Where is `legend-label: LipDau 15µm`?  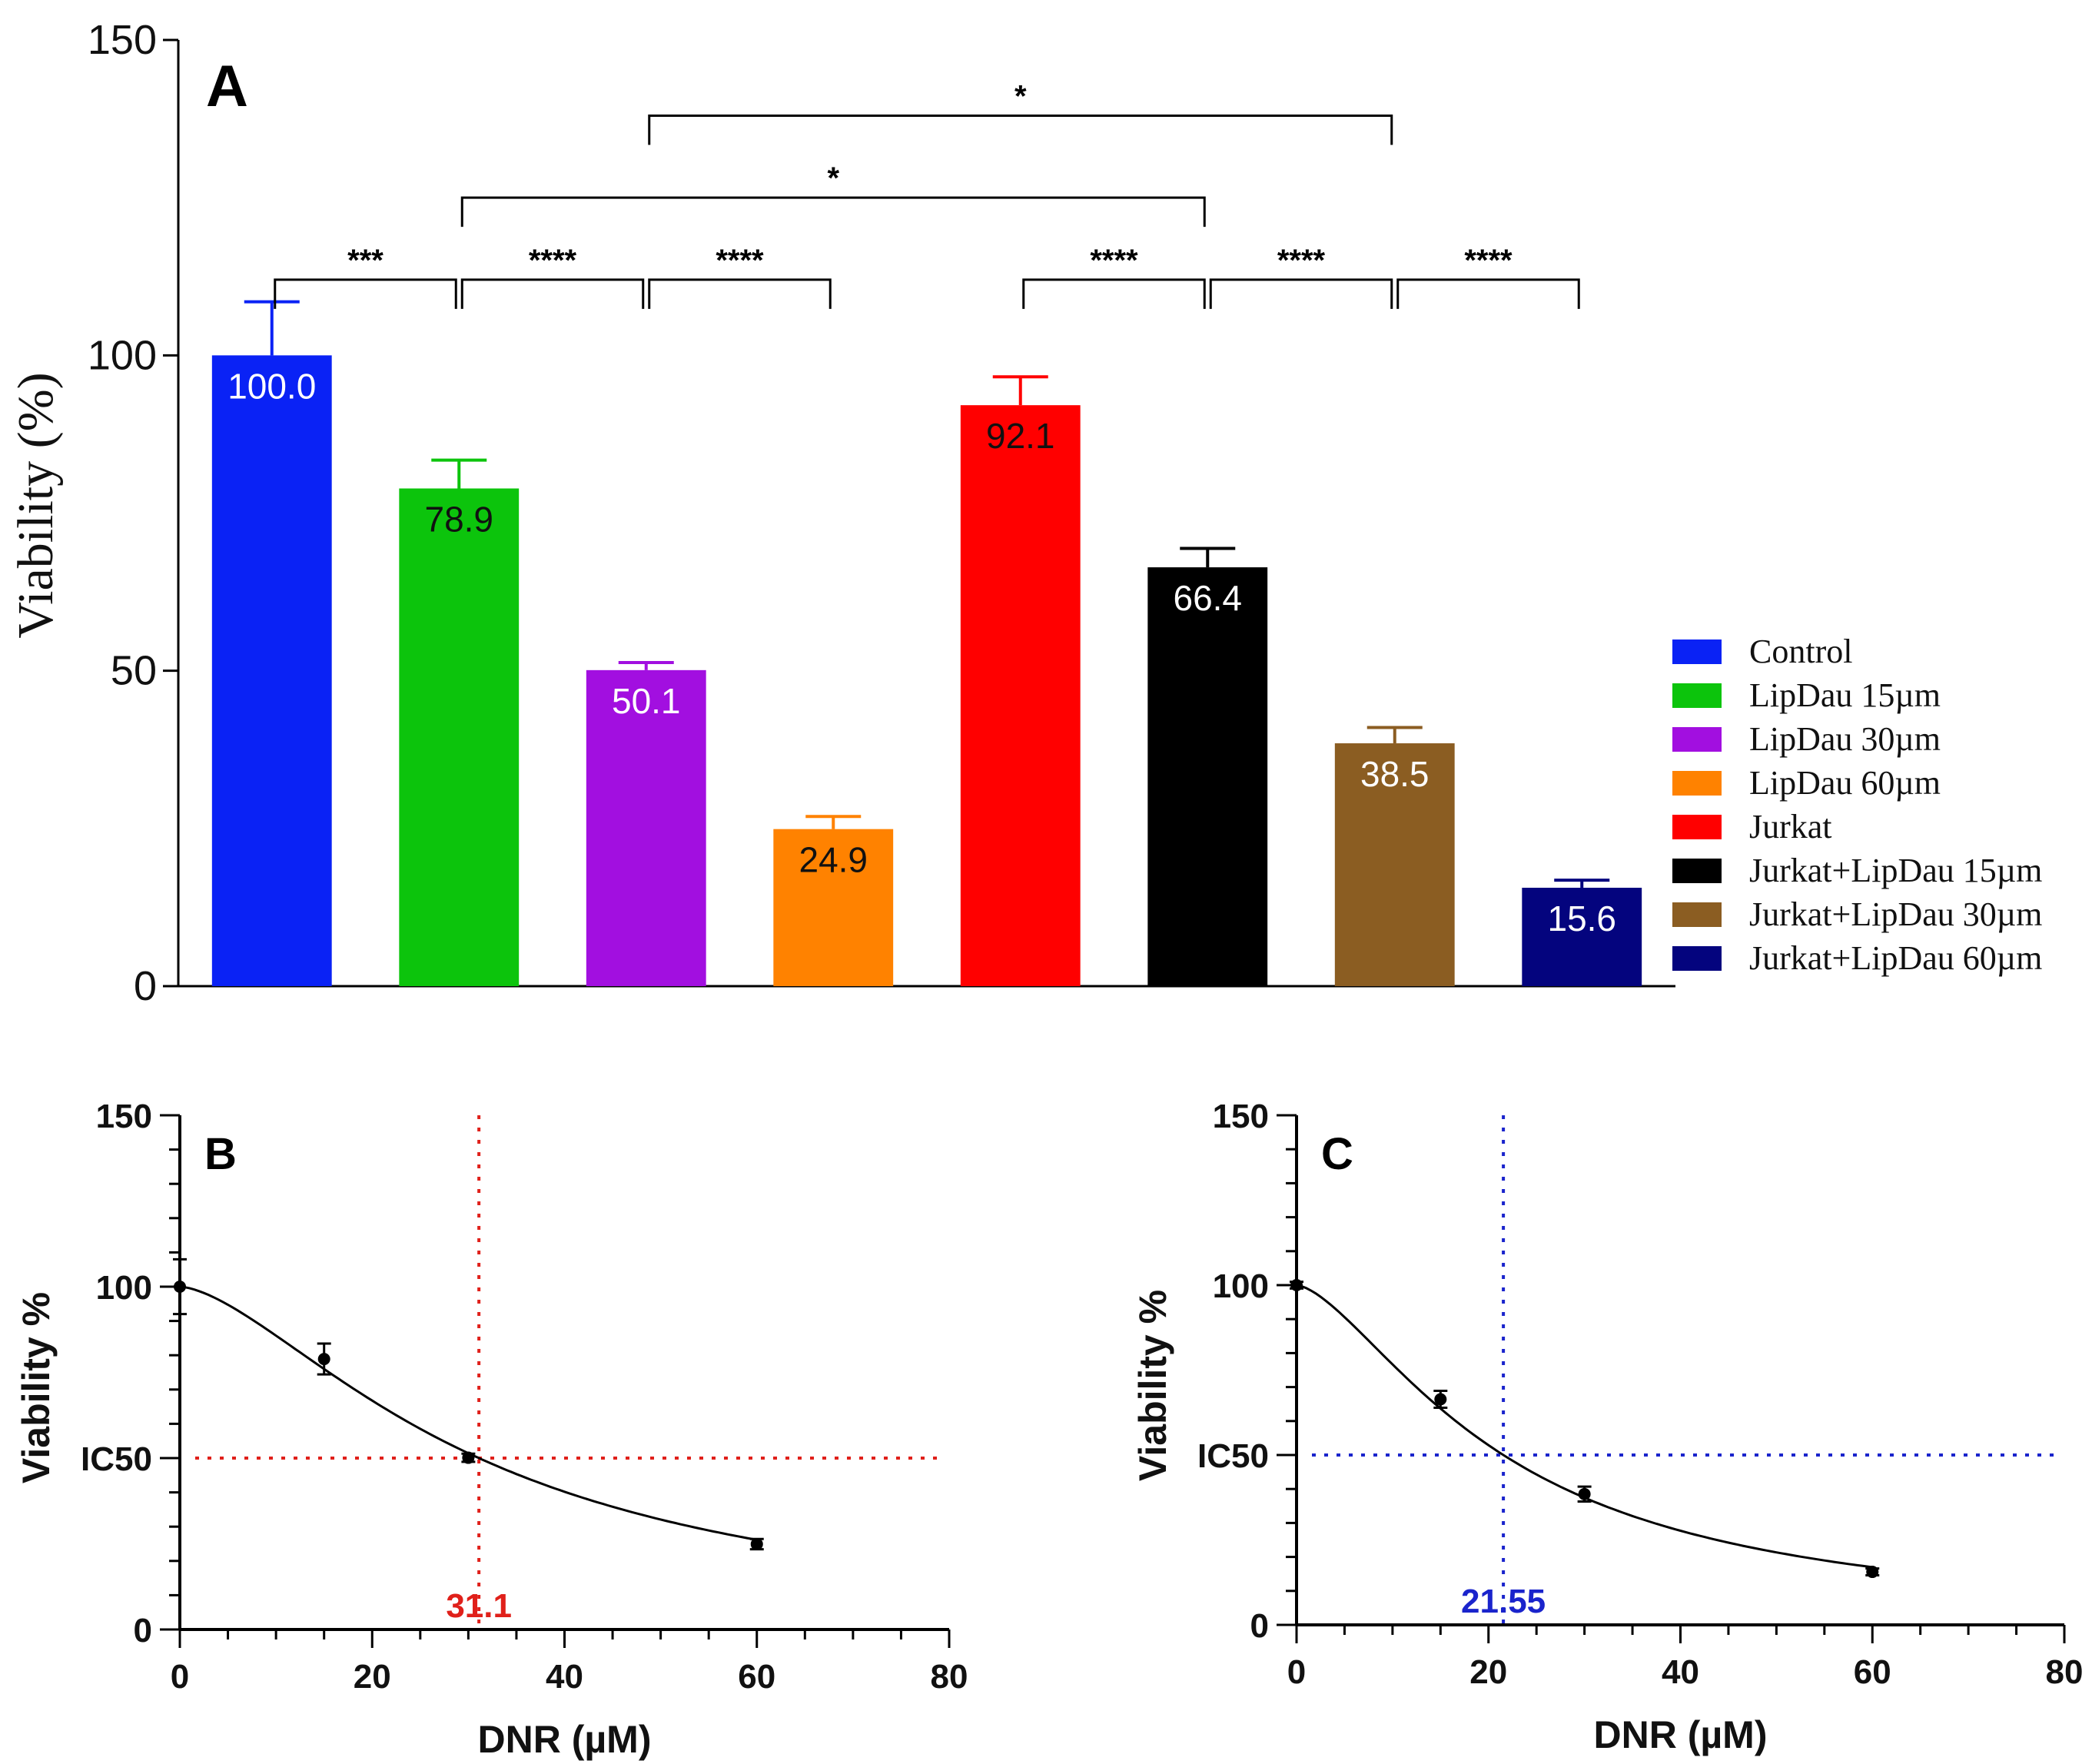 legend-label: LipDau 15µm is located at coordinates (1845, 695).